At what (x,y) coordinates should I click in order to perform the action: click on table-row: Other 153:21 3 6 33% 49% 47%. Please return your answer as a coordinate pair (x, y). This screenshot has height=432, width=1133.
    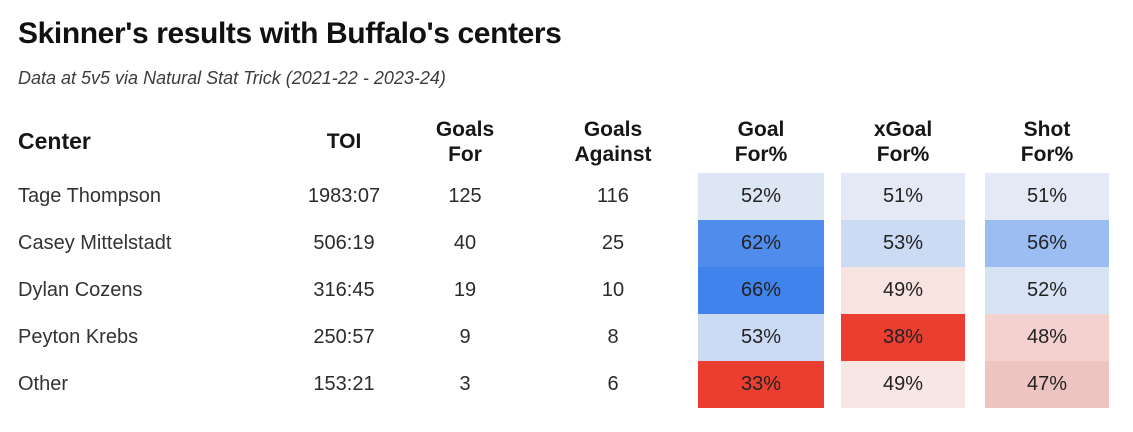
    Looking at the image, I should click on (566, 384).